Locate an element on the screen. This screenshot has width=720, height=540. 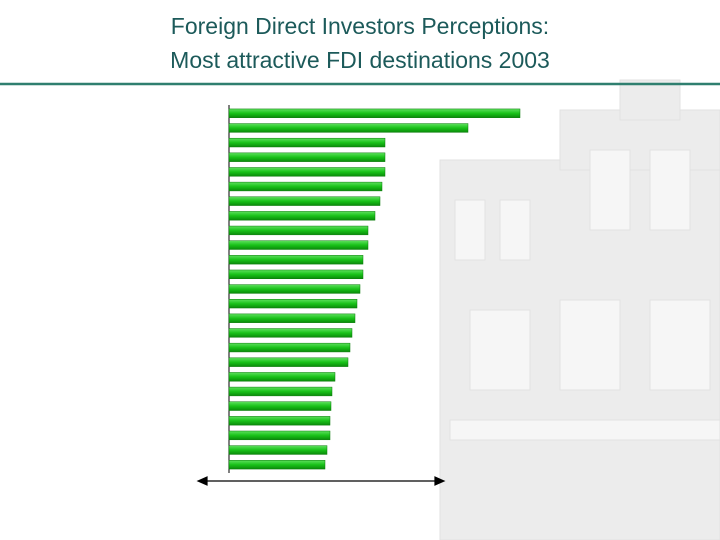
title-line: Most attractive FDI destinations 2003 is located at coordinates (360, 60).